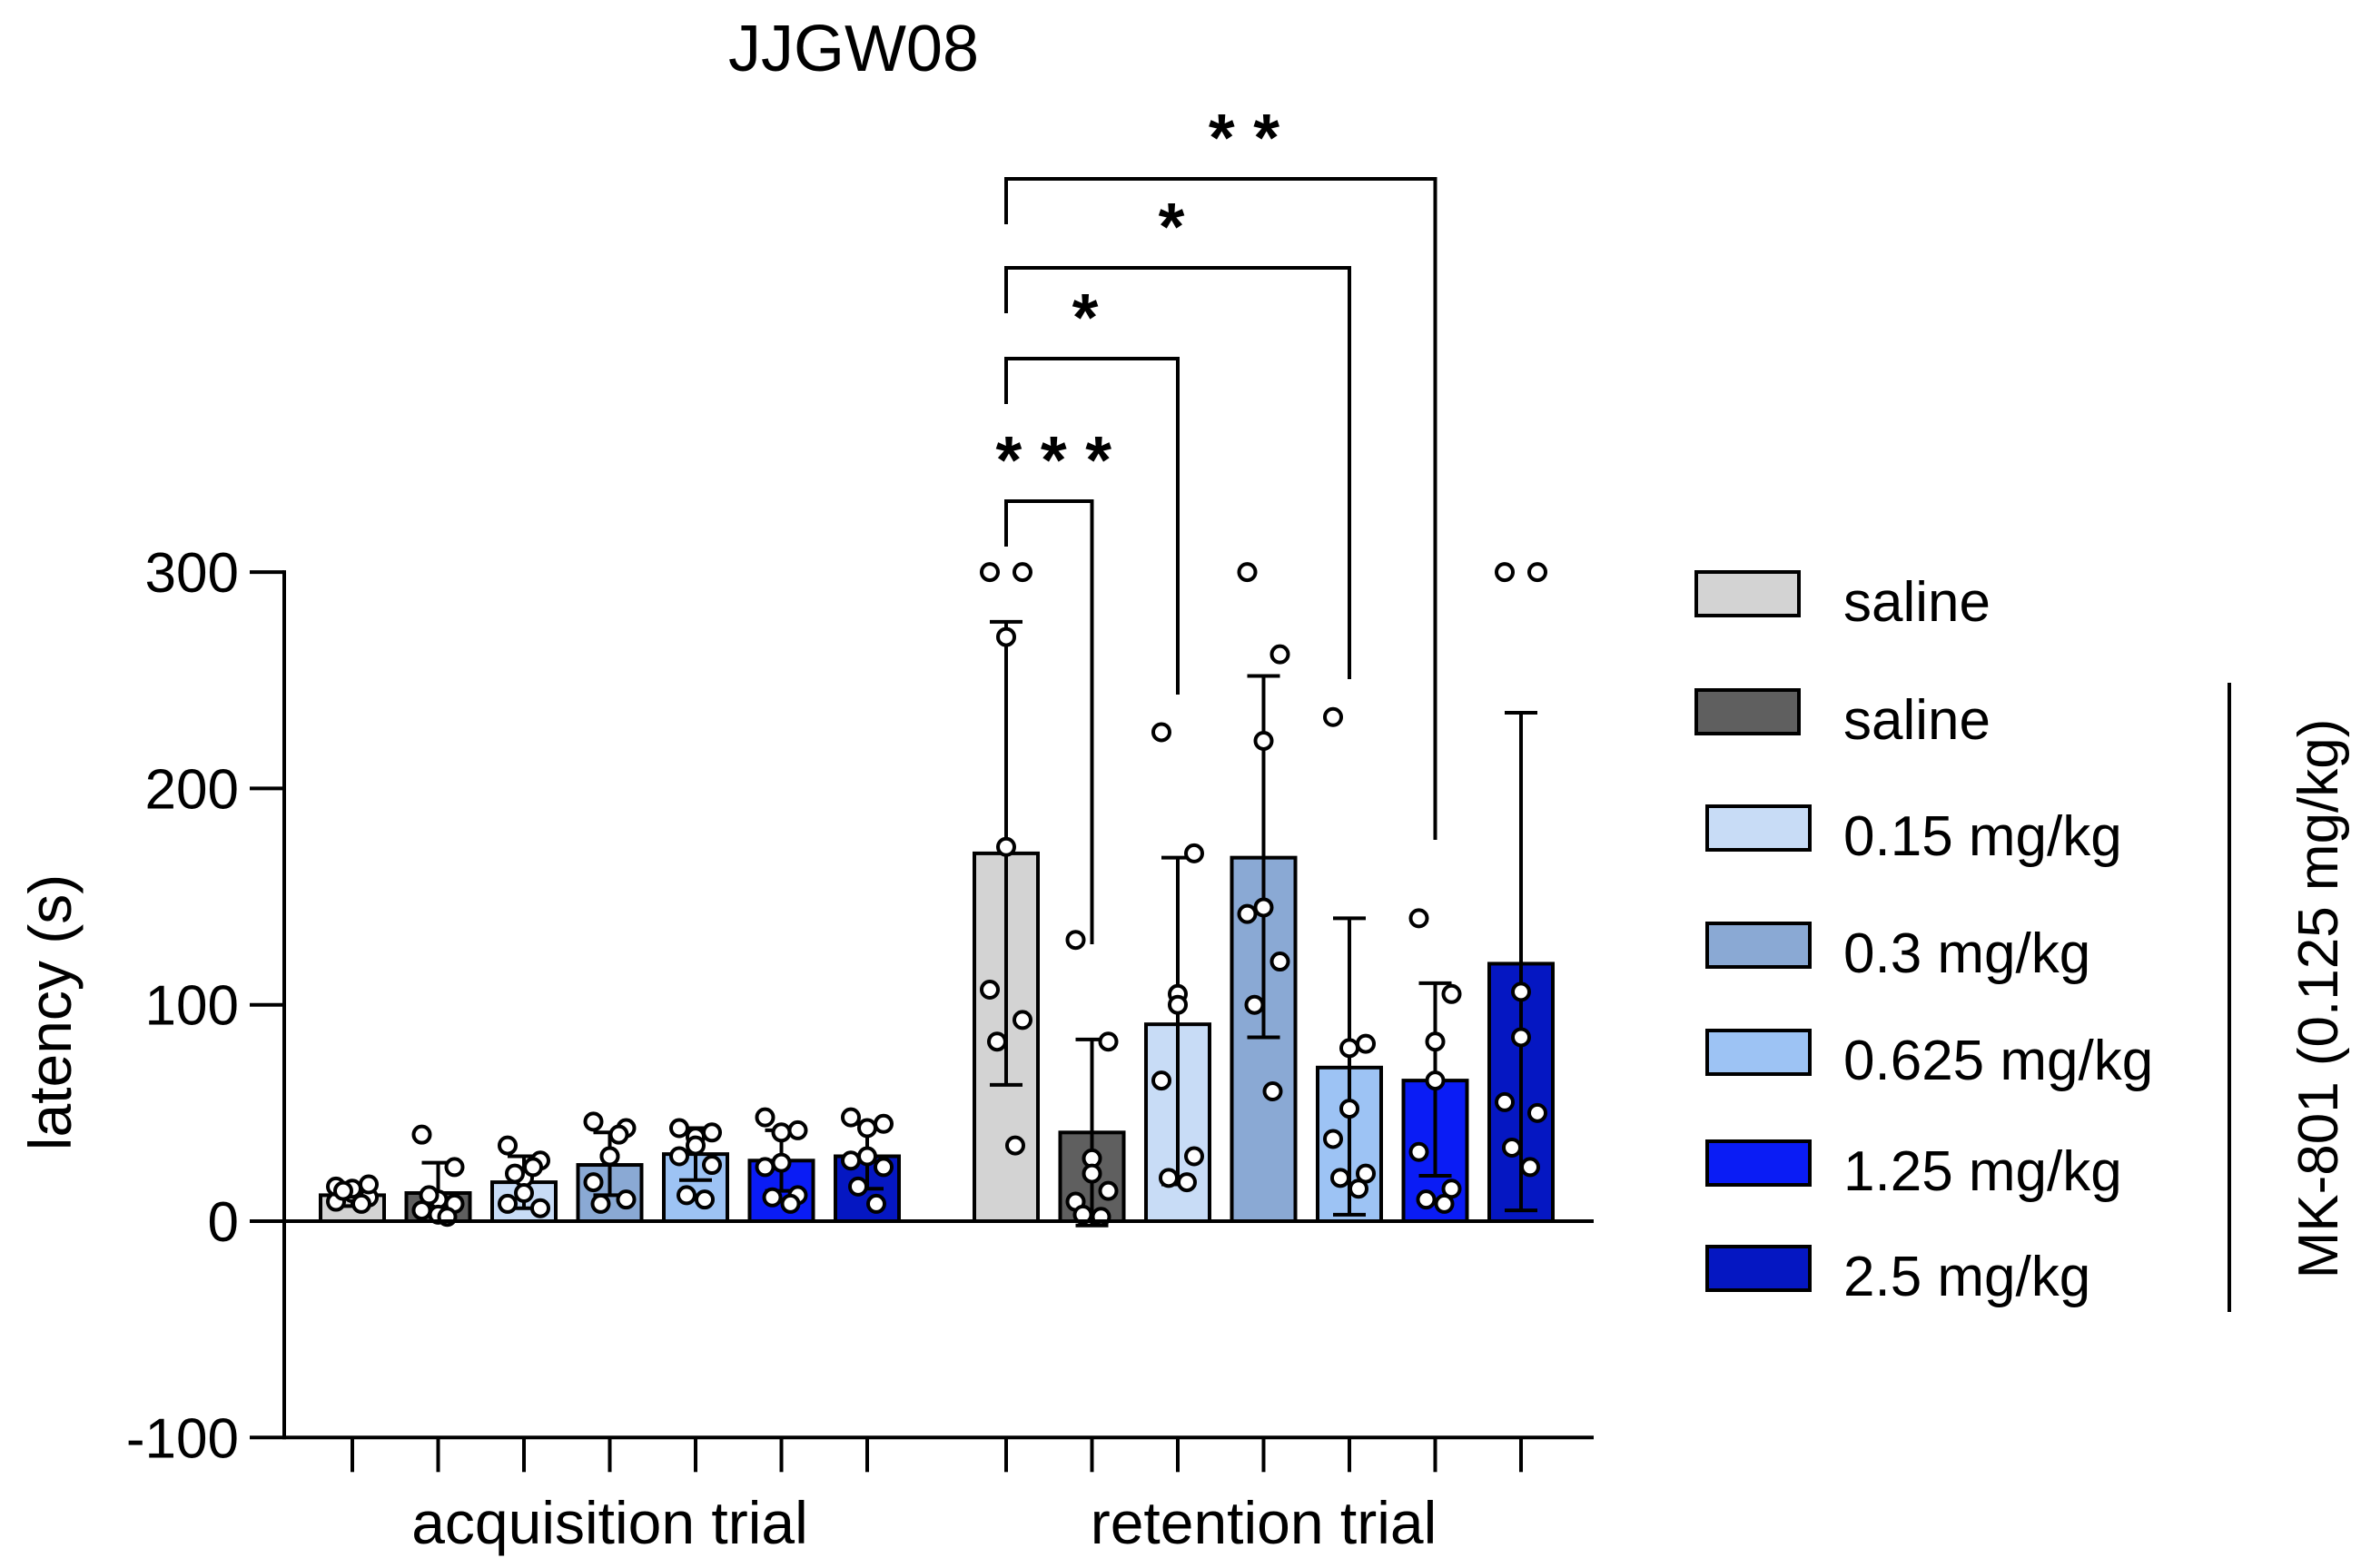 The width and height of the screenshot is (2361, 1568). I want to click on significance-layer: * * * * * * *, so click(1216, 522).